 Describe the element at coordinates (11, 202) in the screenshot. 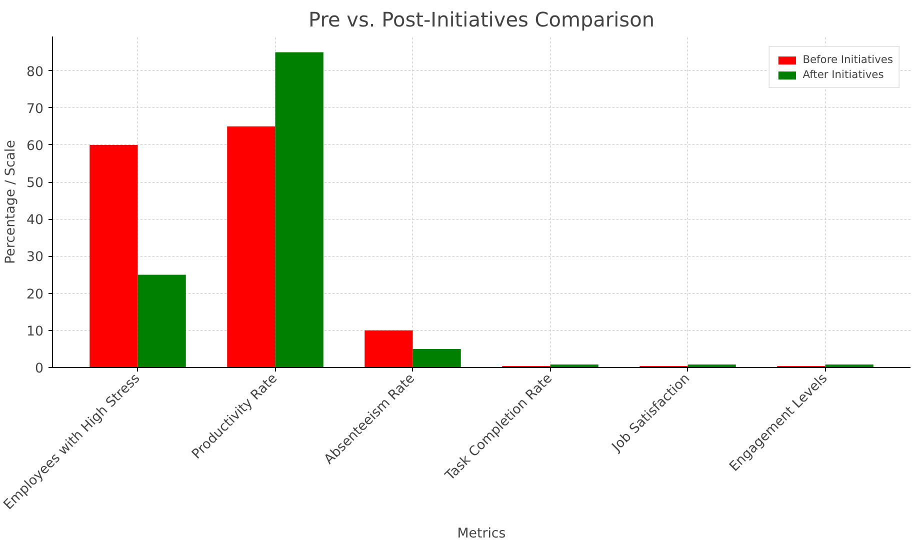

I see `y-axis-title: Percentage / Scale` at that location.